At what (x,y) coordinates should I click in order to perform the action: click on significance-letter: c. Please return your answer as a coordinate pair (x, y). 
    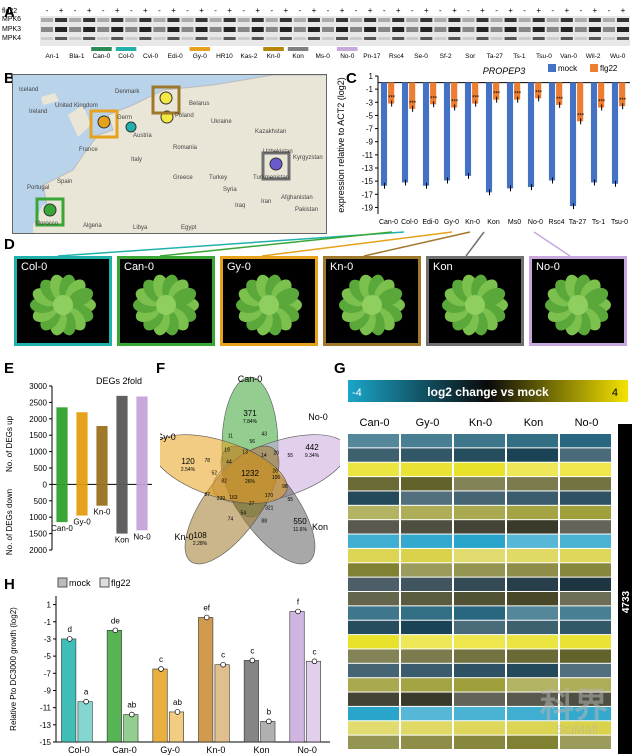
    Looking at the image, I should click on (314, 651).